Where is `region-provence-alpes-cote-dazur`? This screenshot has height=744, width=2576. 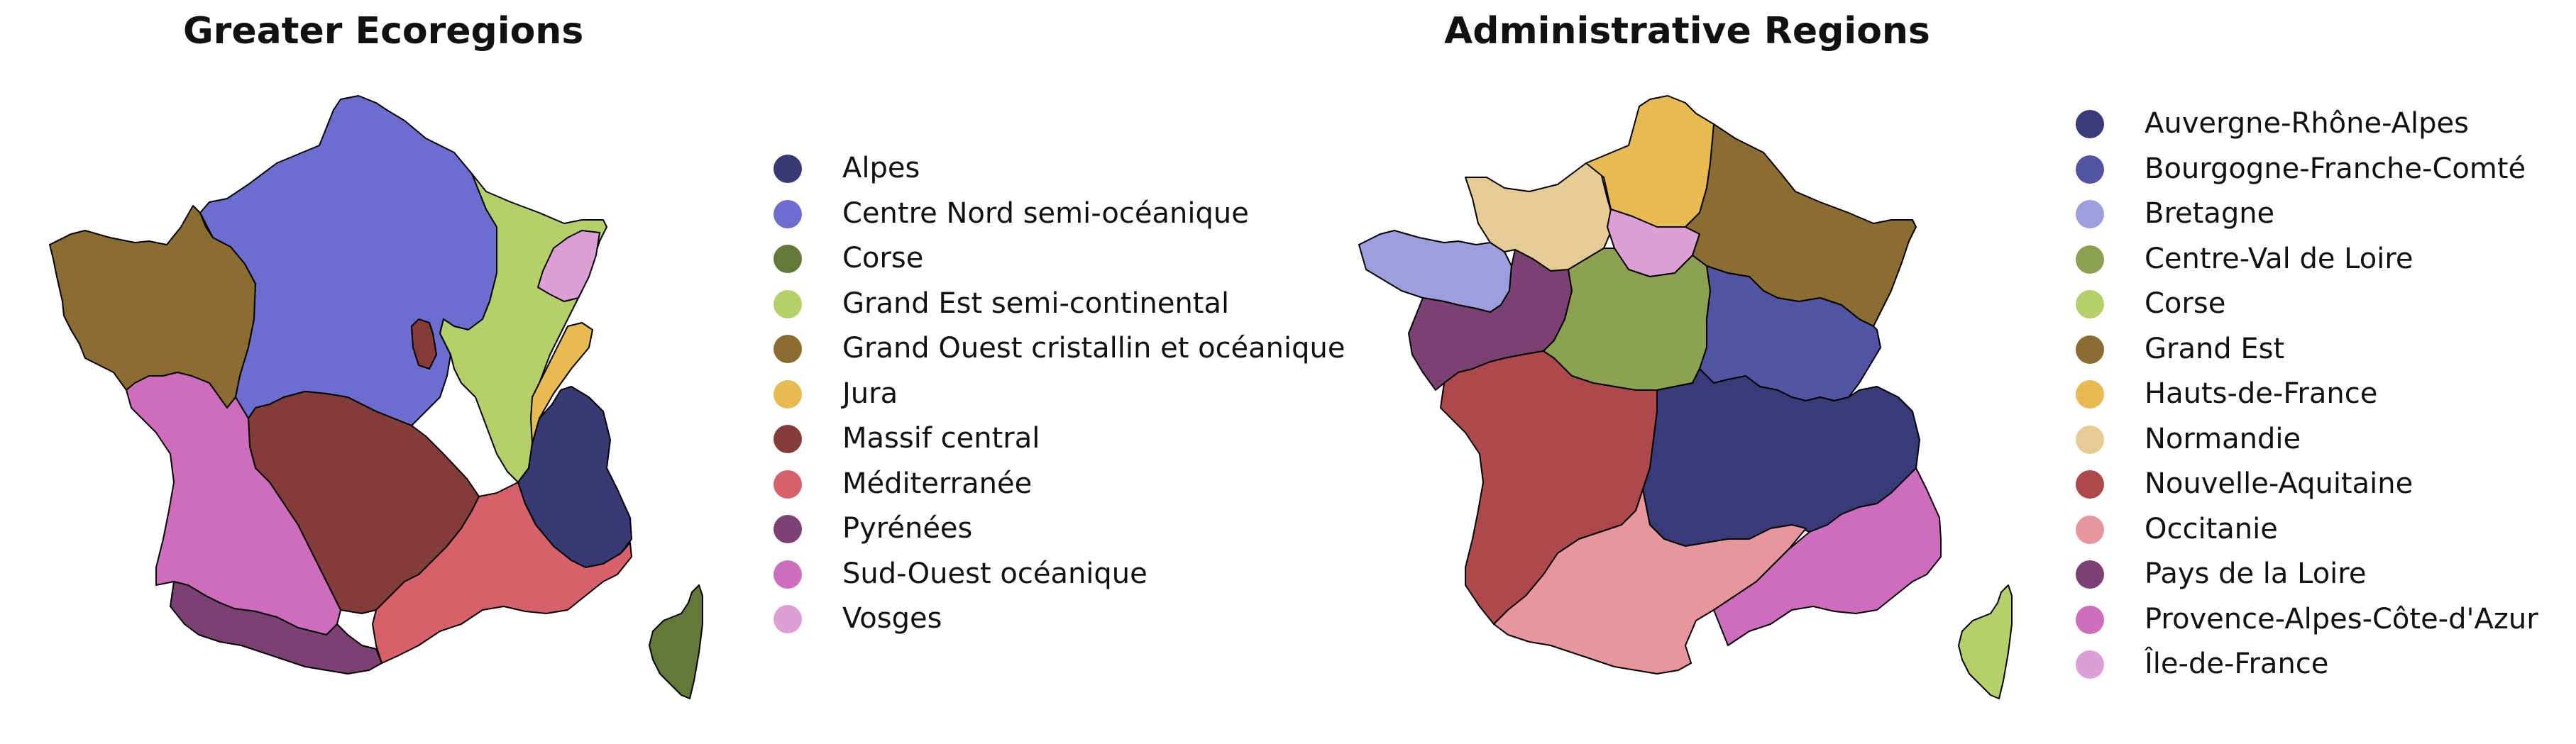 region-provence-alpes-cote-dazur is located at coordinates (1827, 556).